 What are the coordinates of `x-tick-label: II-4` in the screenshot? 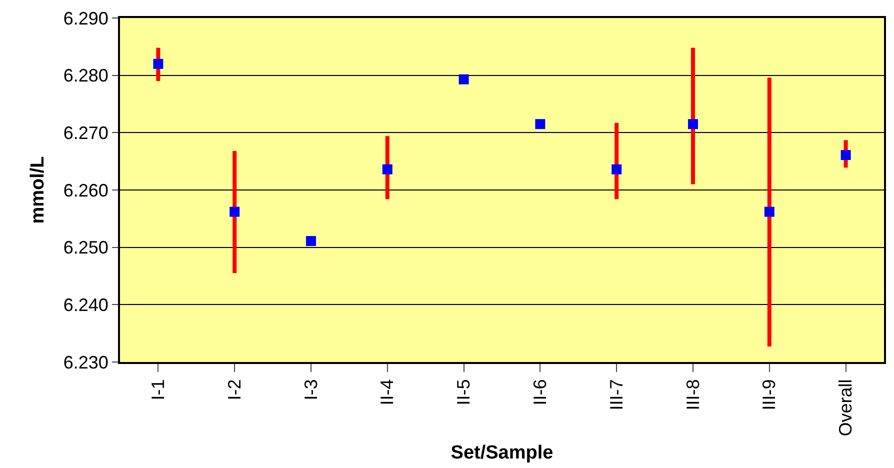 It's located at (387, 392).